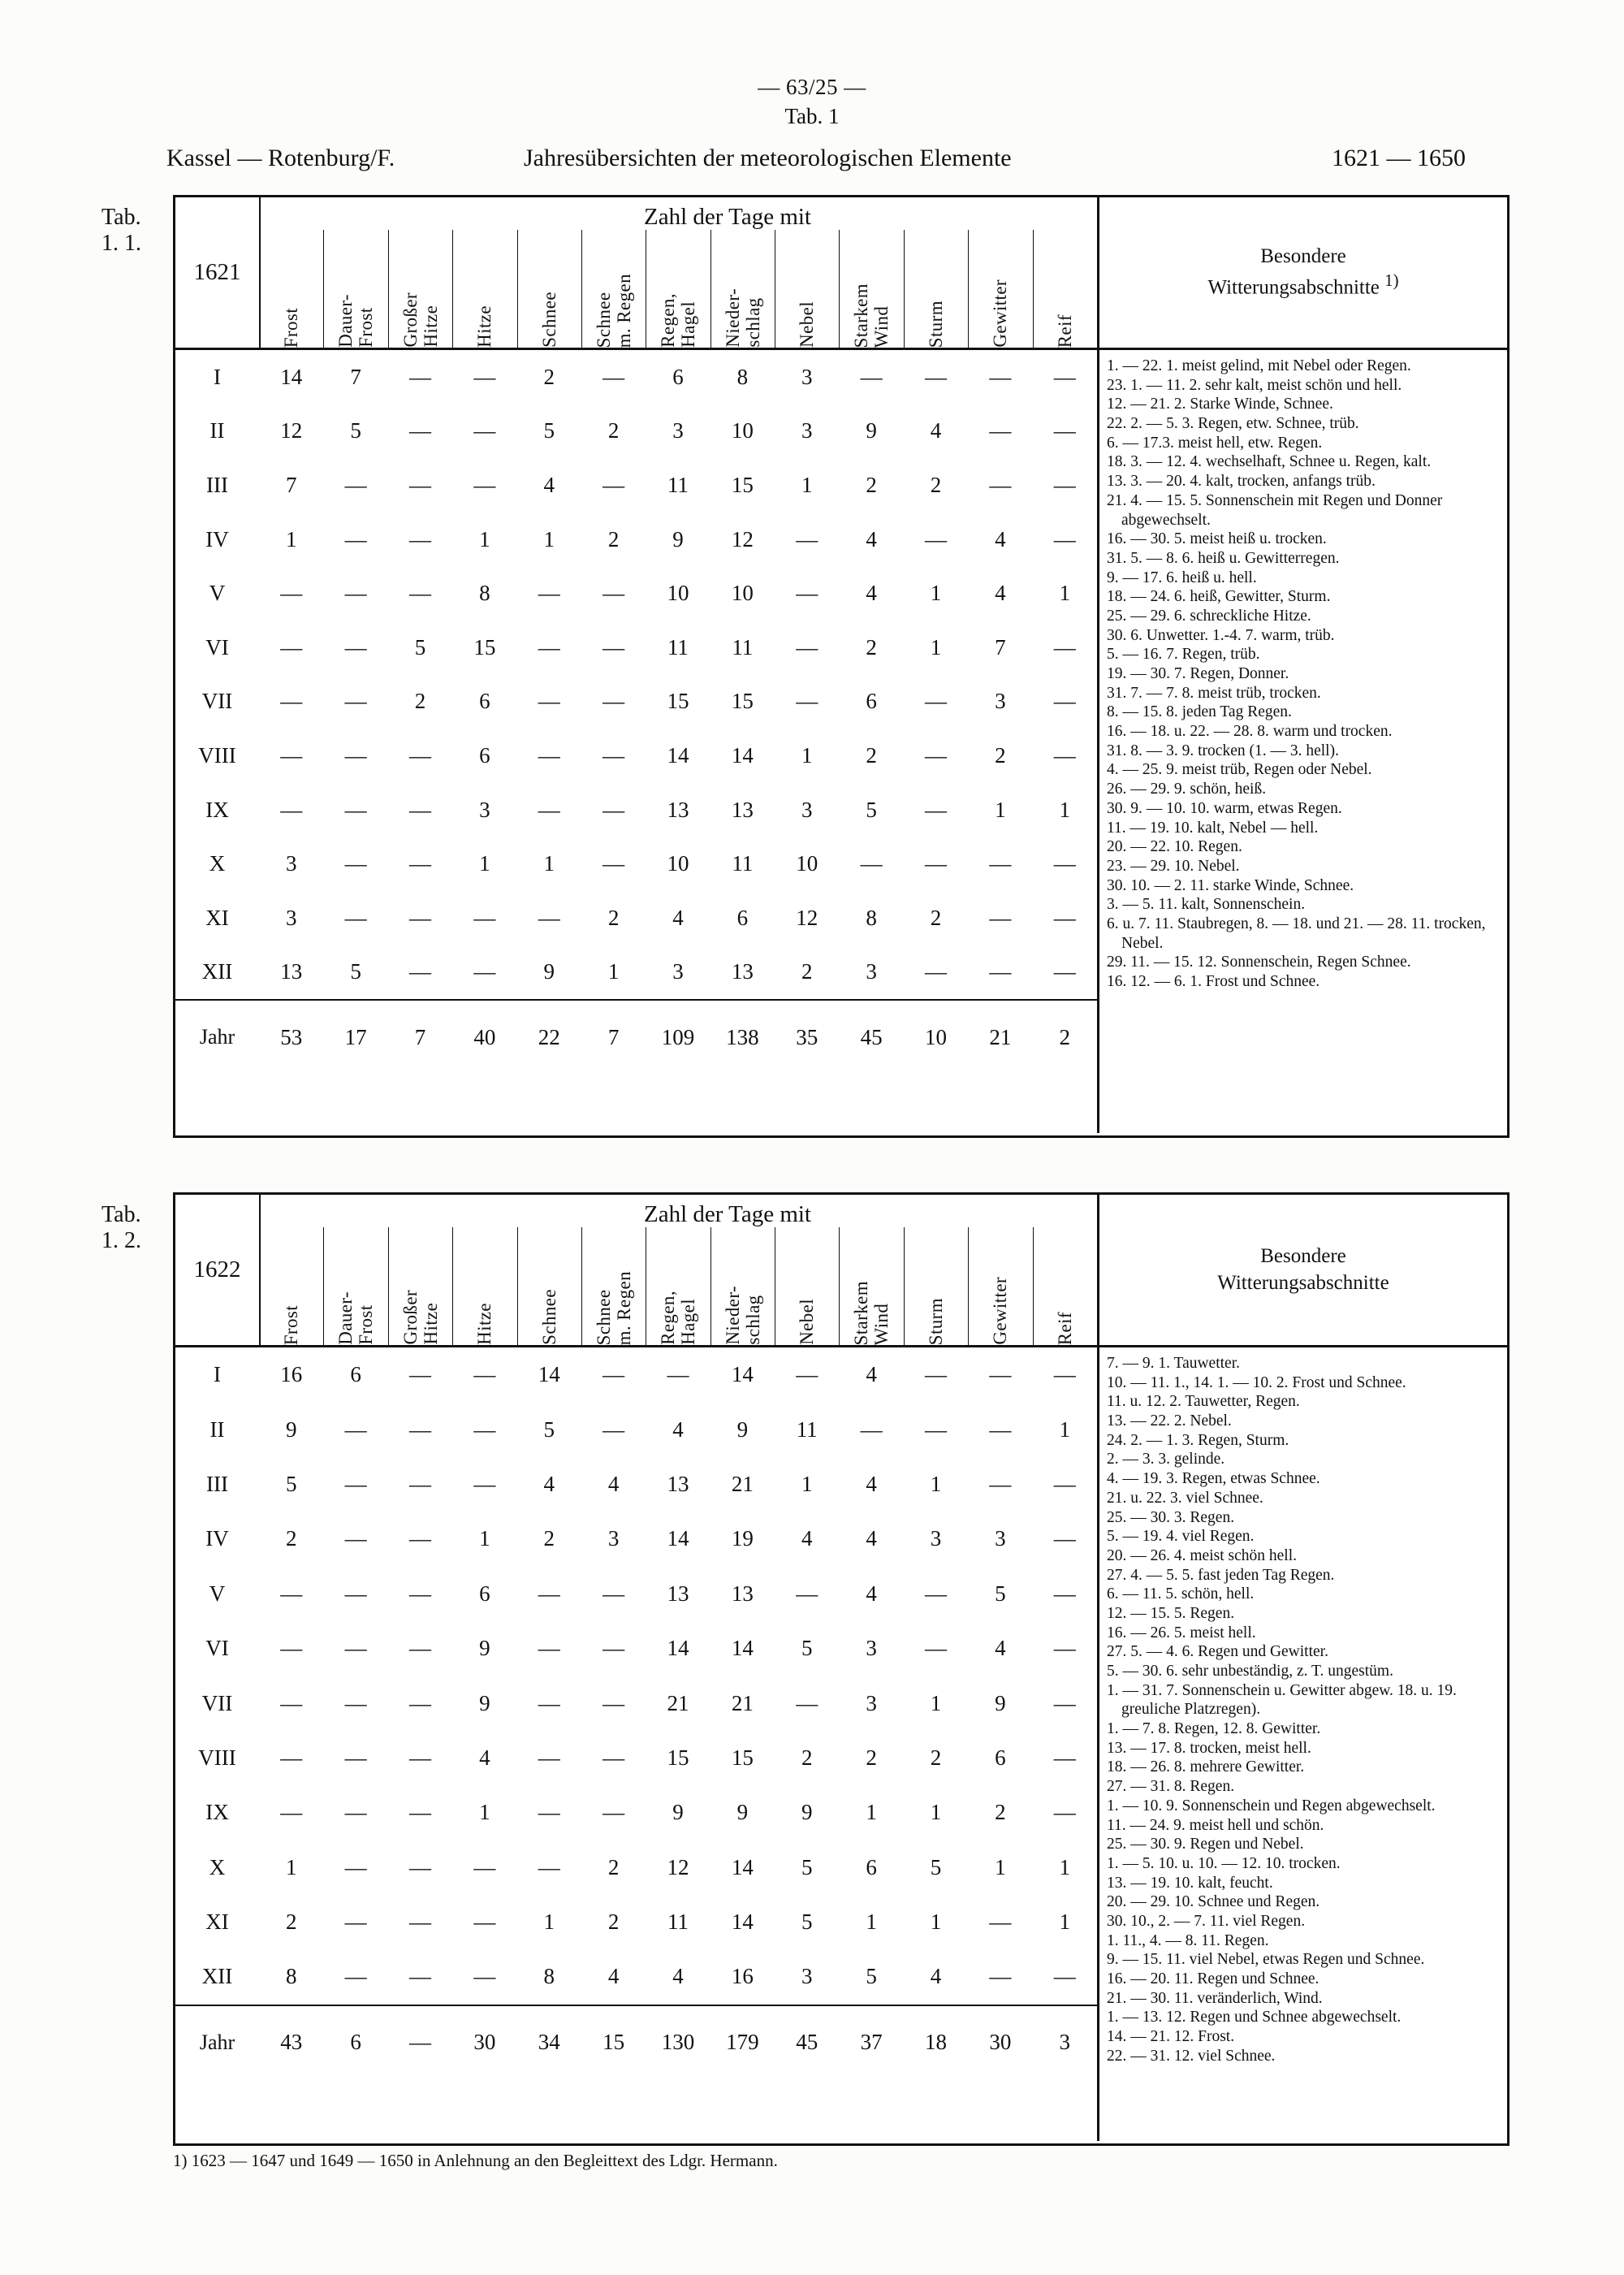 The image size is (1624, 2275). What do you see at coordinates (636, 1976) in the screenshot?
I see `table-row: XII 8 — — — 8 4 4 16 3 5 4 — —` at bounding box center [636, 1976].